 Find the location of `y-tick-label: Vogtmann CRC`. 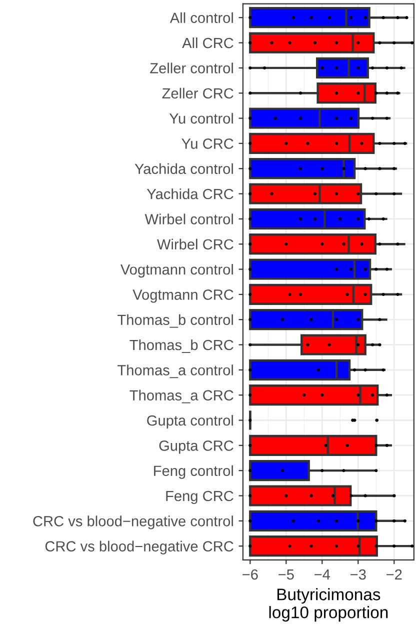

y-tick-label: Vogtmann CRC is located at coordinates (183, 296).